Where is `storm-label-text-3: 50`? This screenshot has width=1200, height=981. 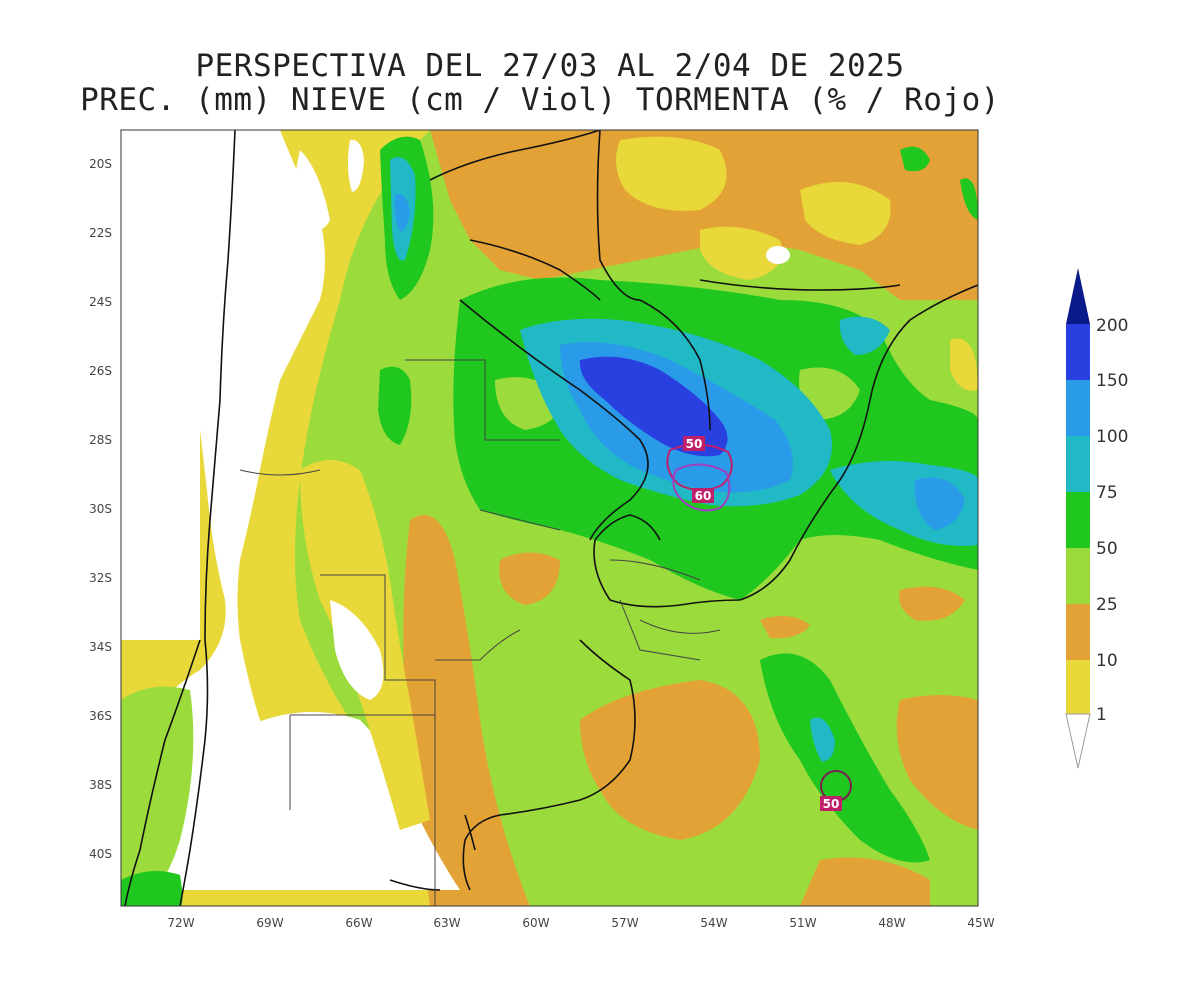
storm-label-text-3: 50 is located at coordinates (831, 804).